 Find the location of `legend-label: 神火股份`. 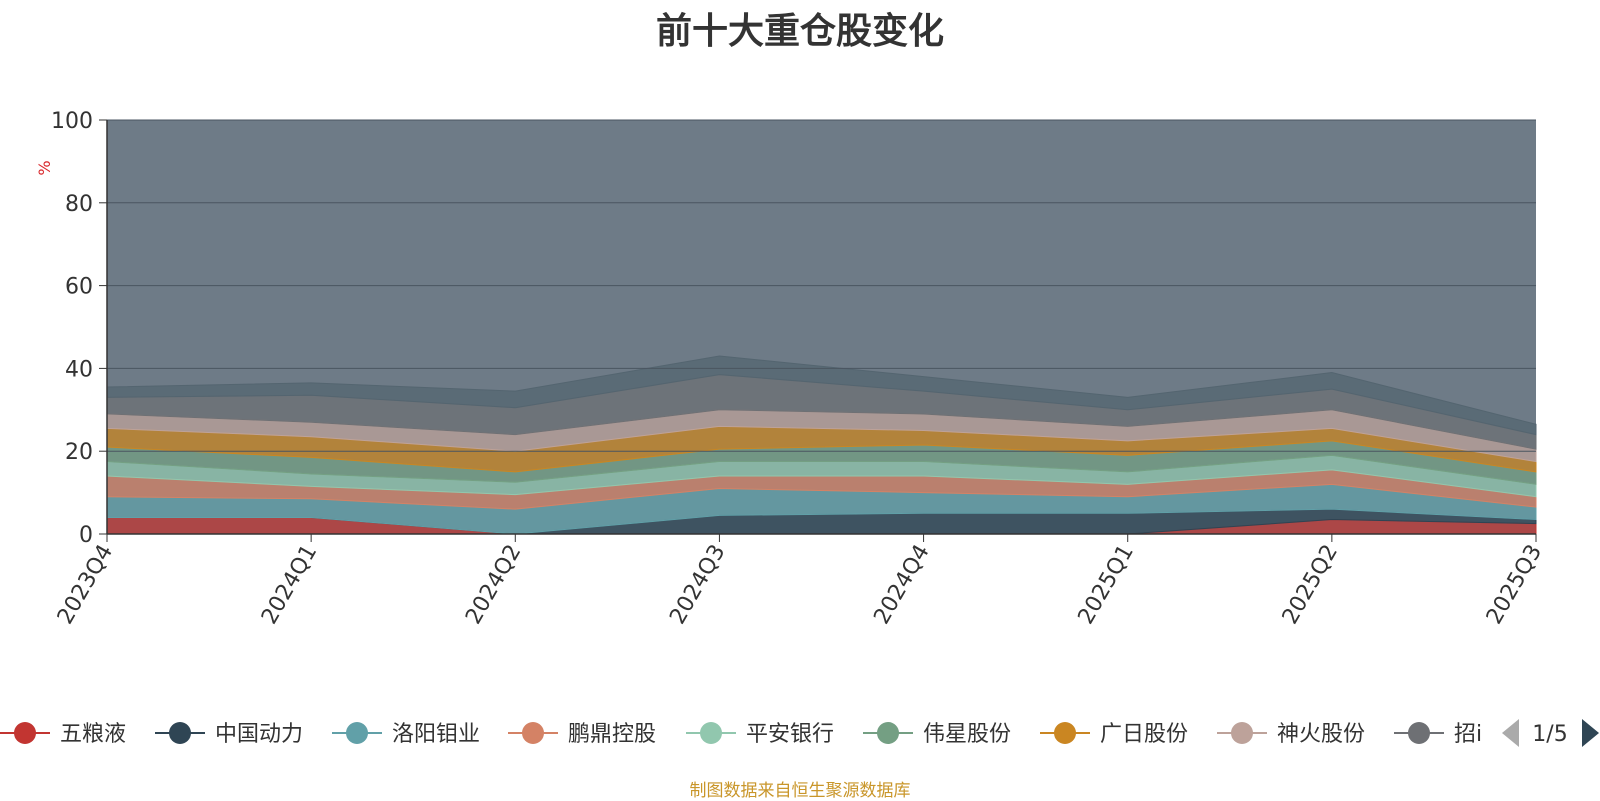

legend-label: 神火股份 is located at coordinates (1321, 734).